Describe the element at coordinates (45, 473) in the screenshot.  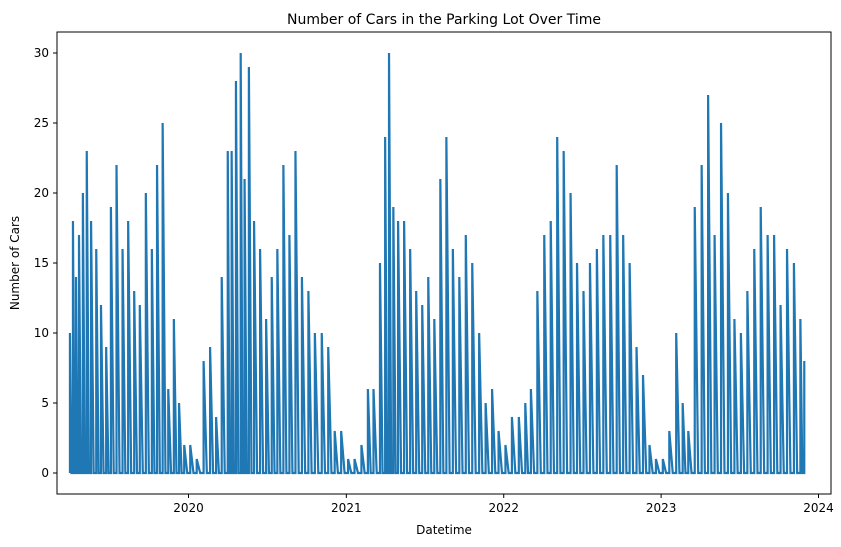
I see `y-tick-label: 0` at that location.